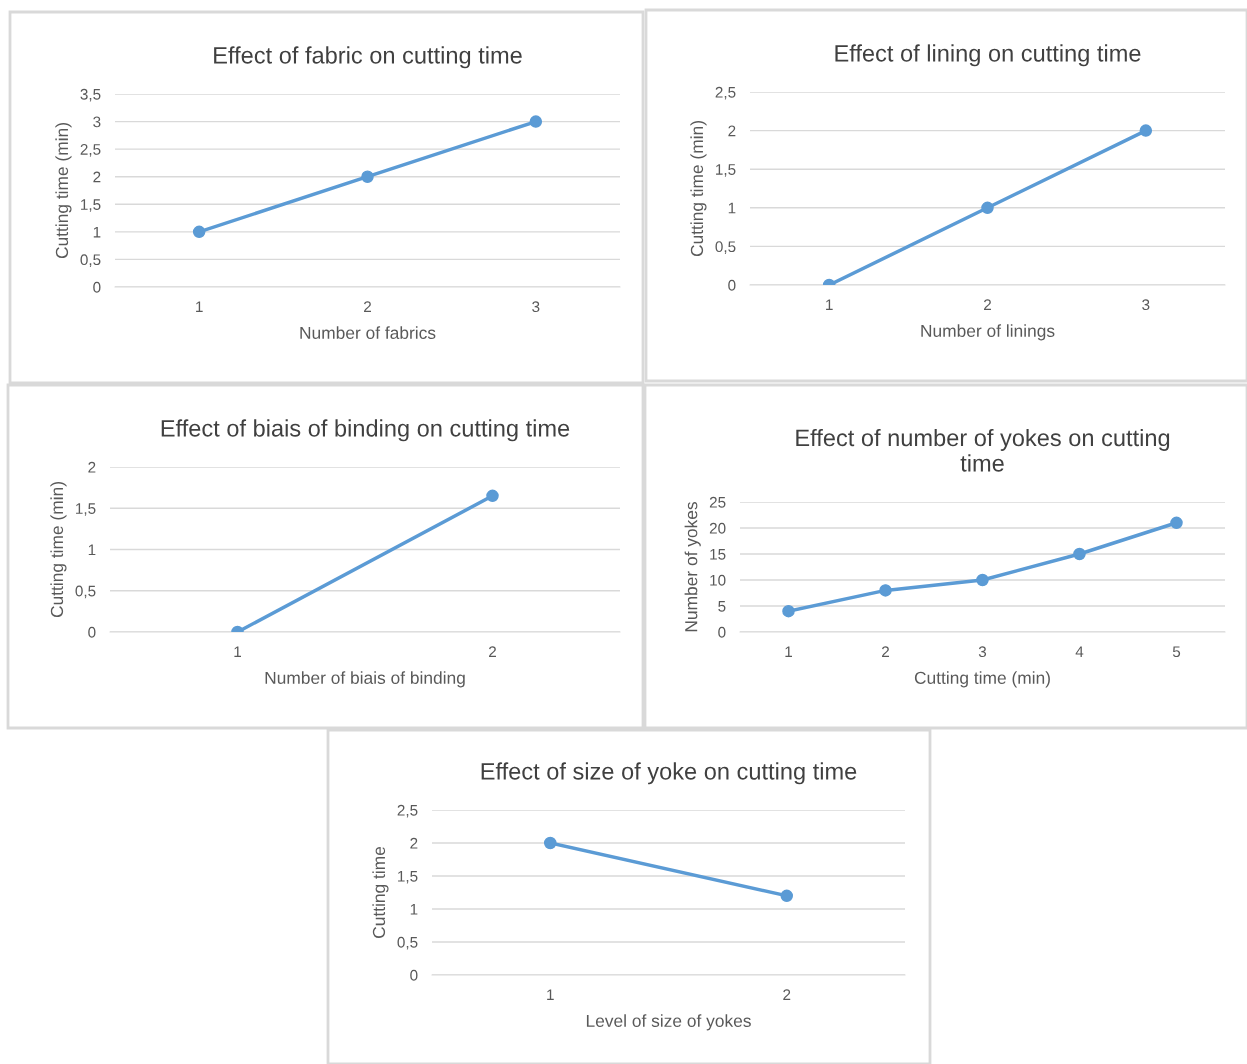  What do you see at coordinates (988, 55) in the screenshot?
I see `chart-title: Effect of lining on cutting time` at bounding box center [988, 55].